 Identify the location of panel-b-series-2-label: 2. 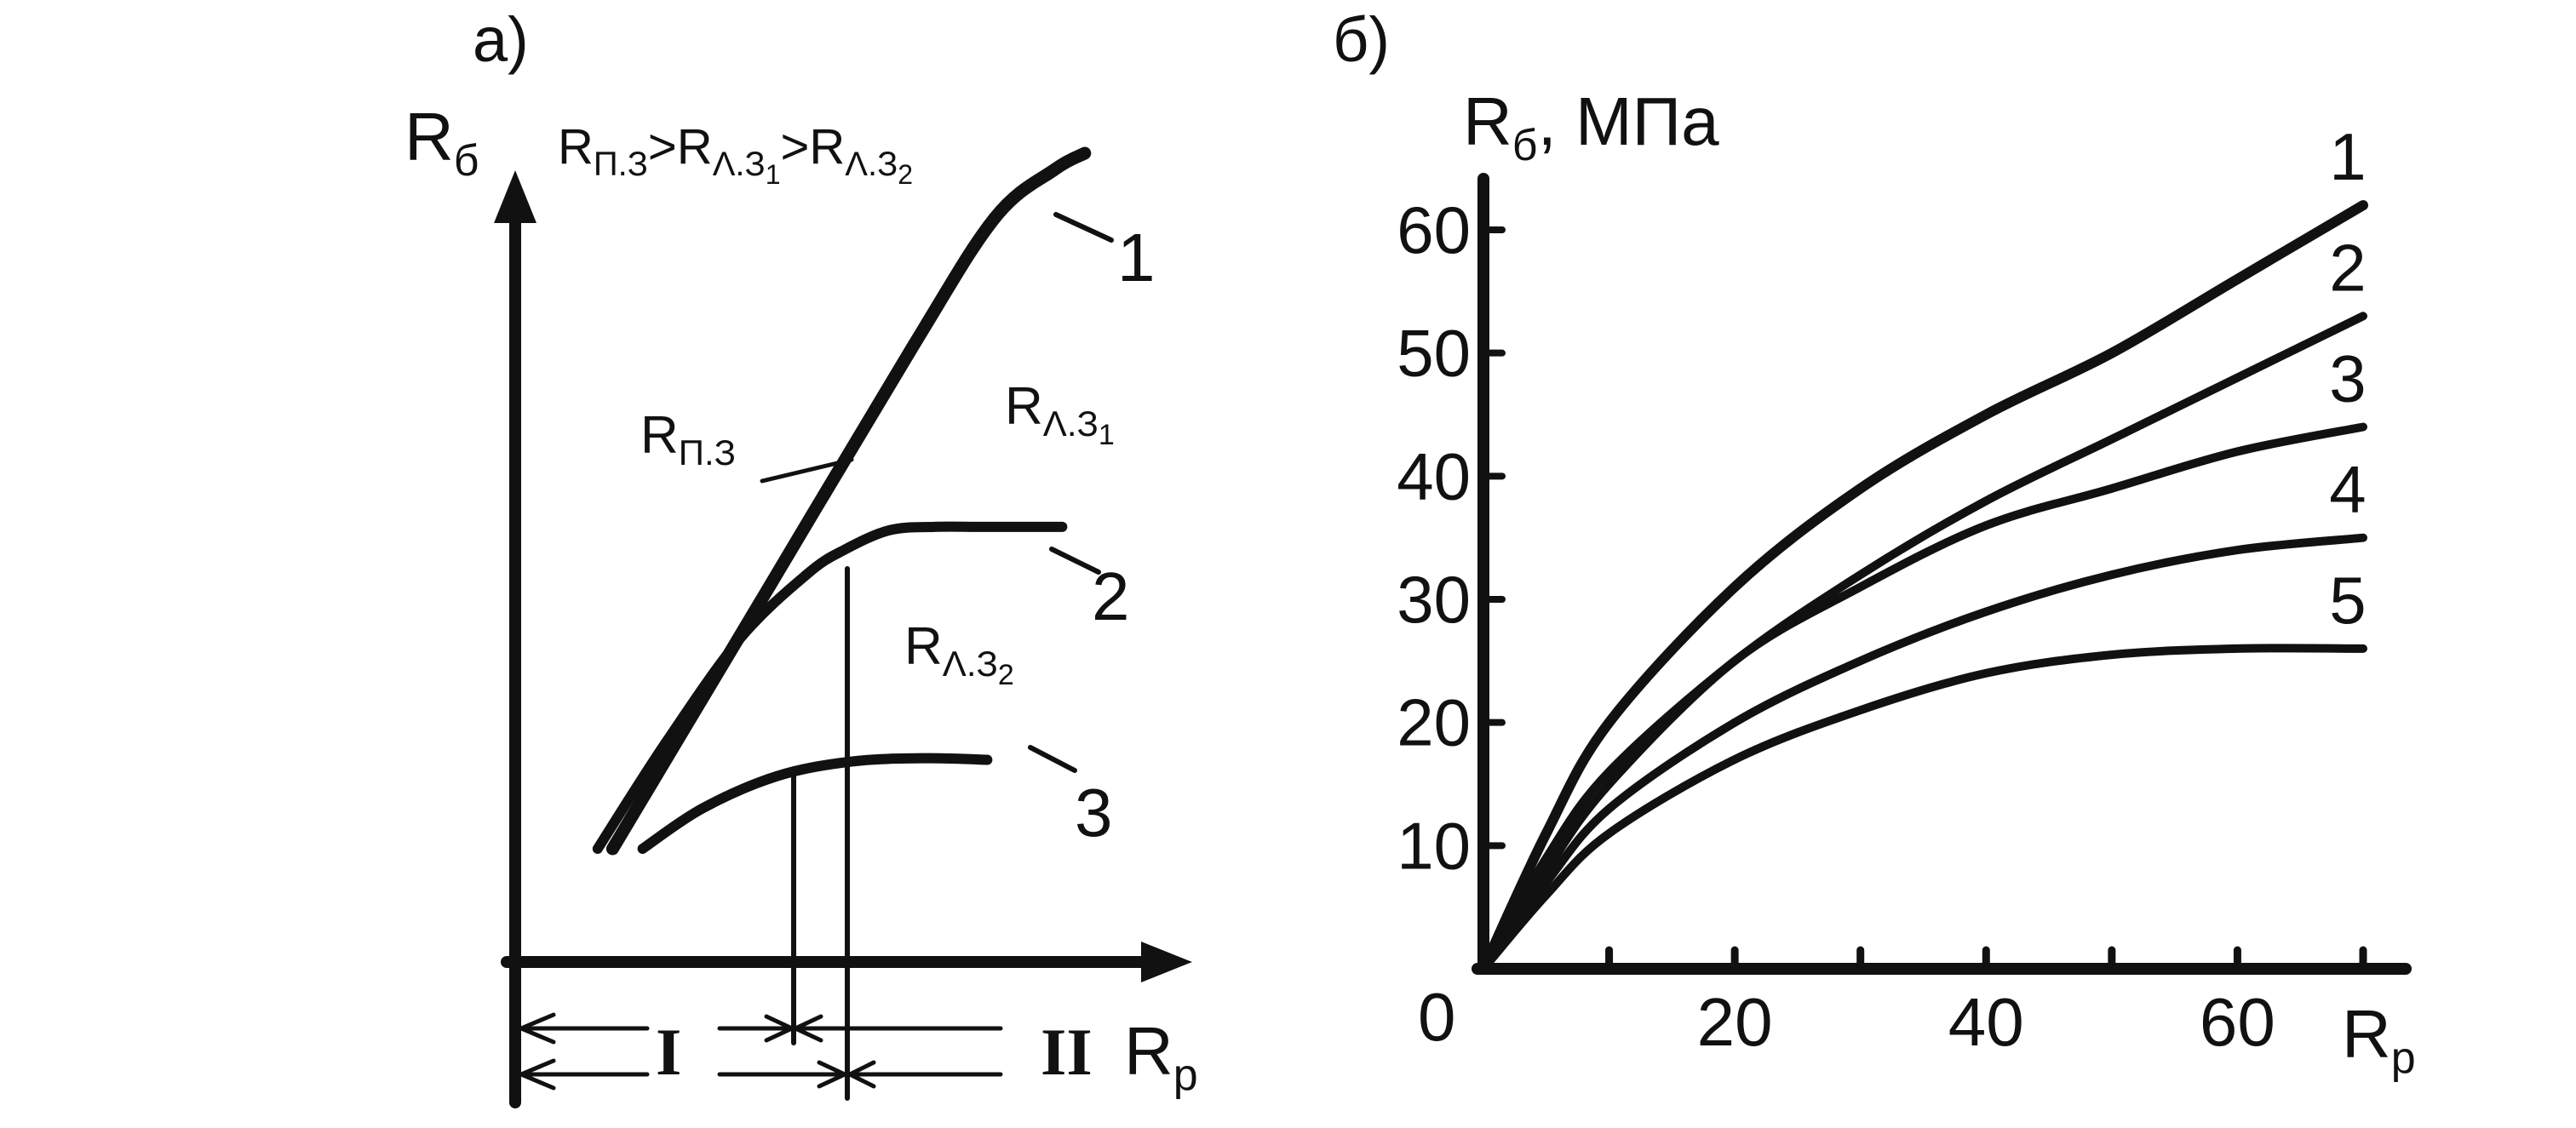
(2347, 267).